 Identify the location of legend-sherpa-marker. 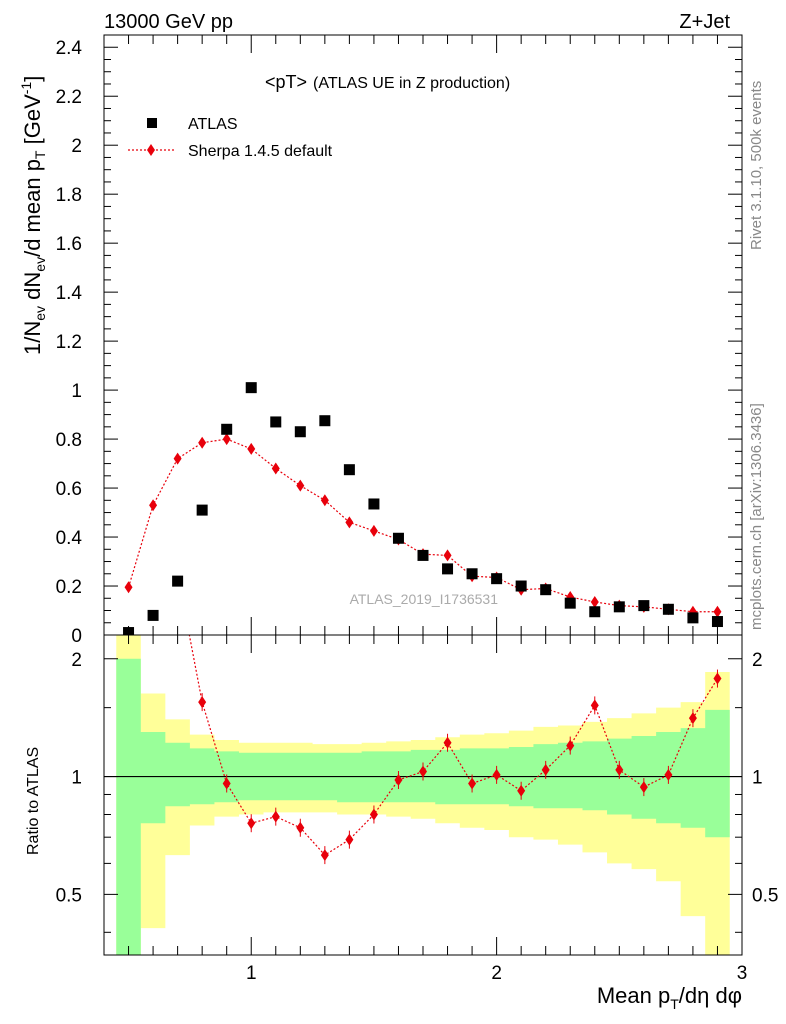
(151, 150).